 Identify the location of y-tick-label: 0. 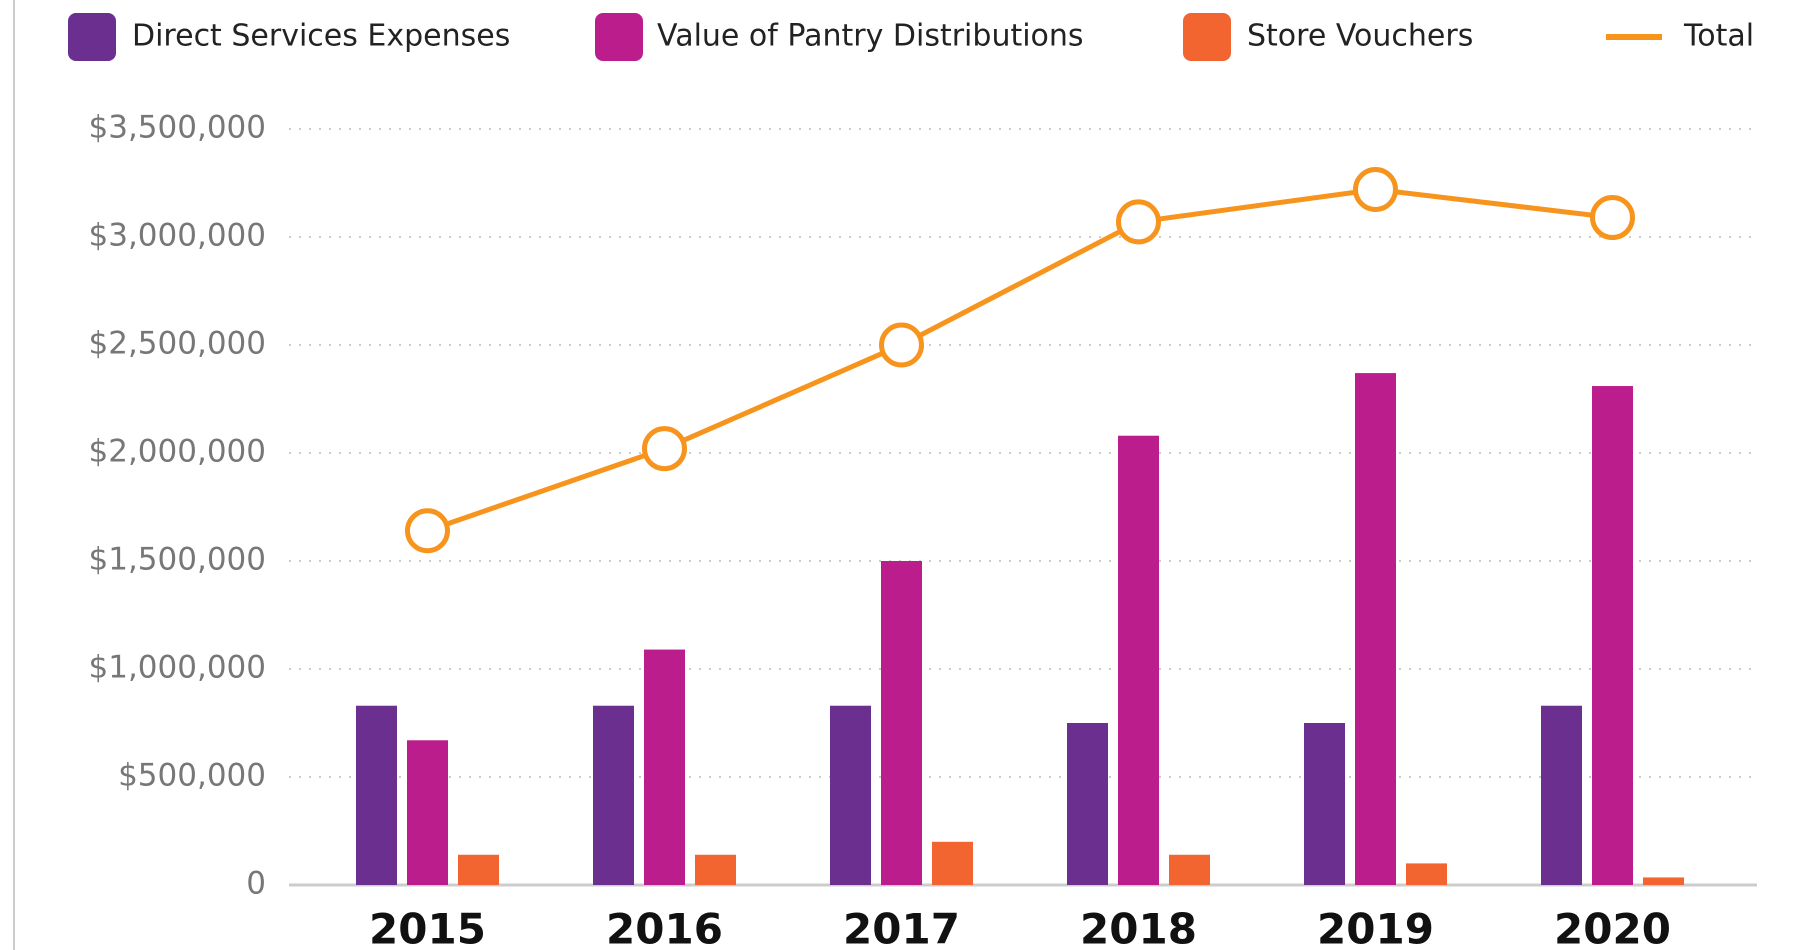
(256, 884).